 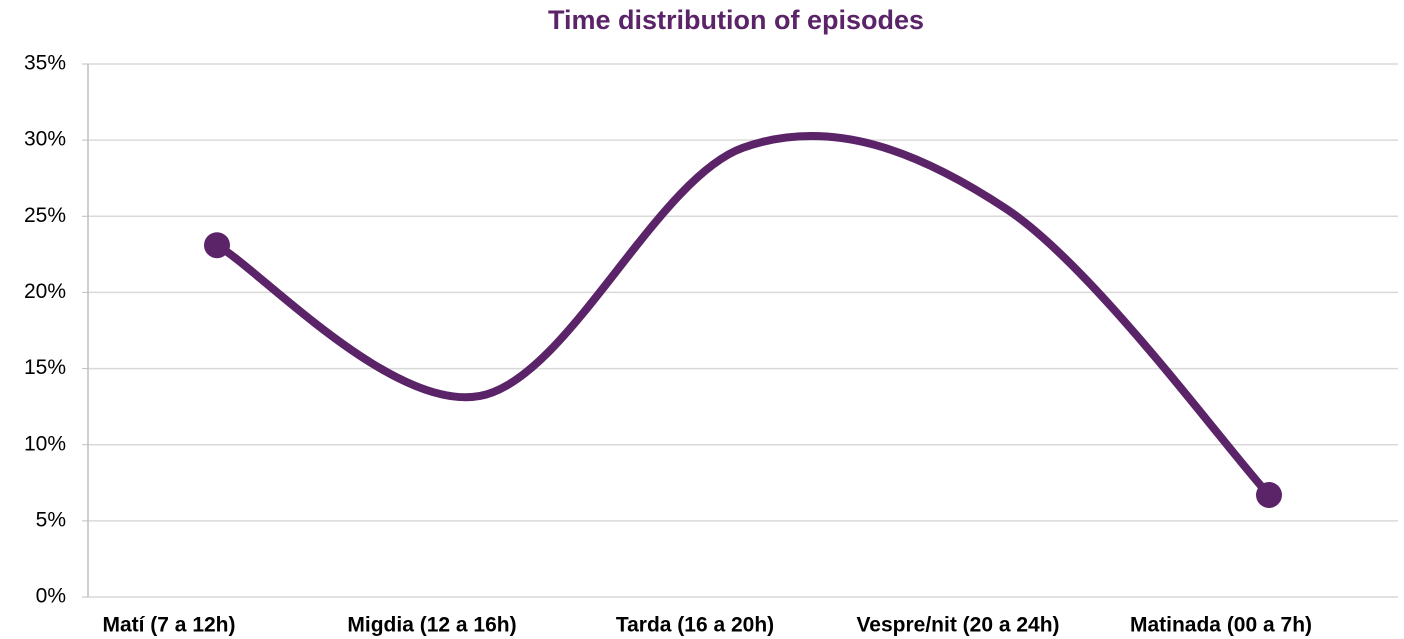 I want to click on y-tick-label: 15%, so click(x=45, y=367).